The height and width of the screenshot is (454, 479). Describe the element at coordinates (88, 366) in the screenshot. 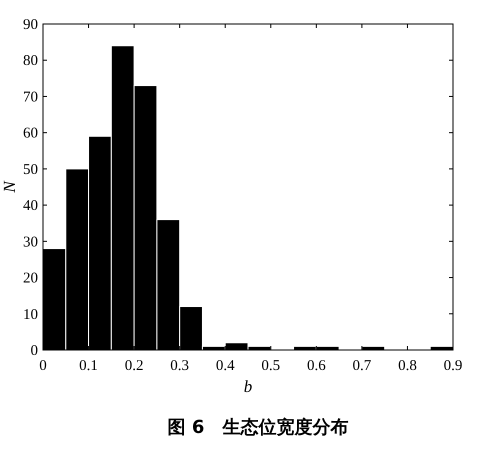

I see `x-tick-label: 0.1` at that location.